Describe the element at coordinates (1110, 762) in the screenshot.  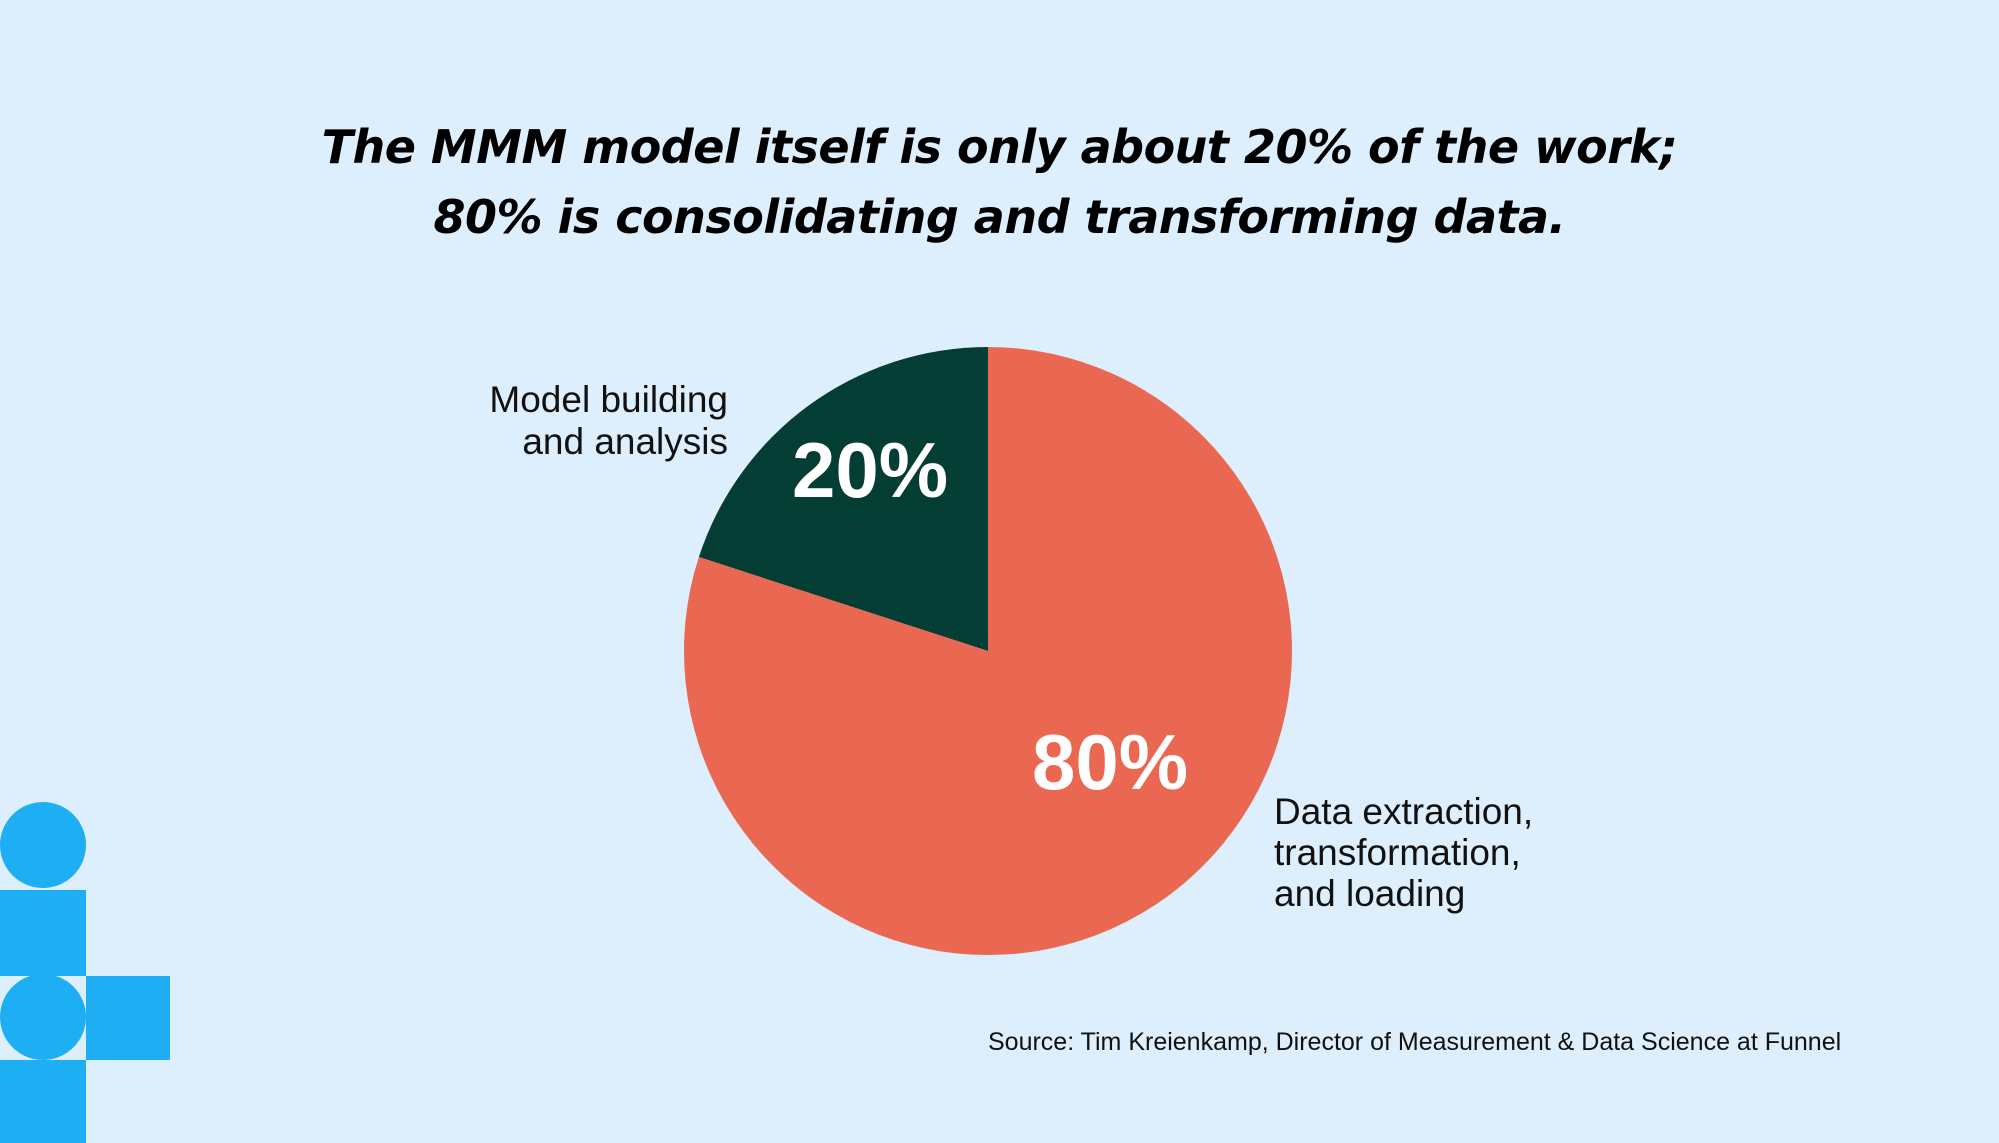
I see `pie-value-label-data-extraction-transformation-and-loading: 80%` at that location.